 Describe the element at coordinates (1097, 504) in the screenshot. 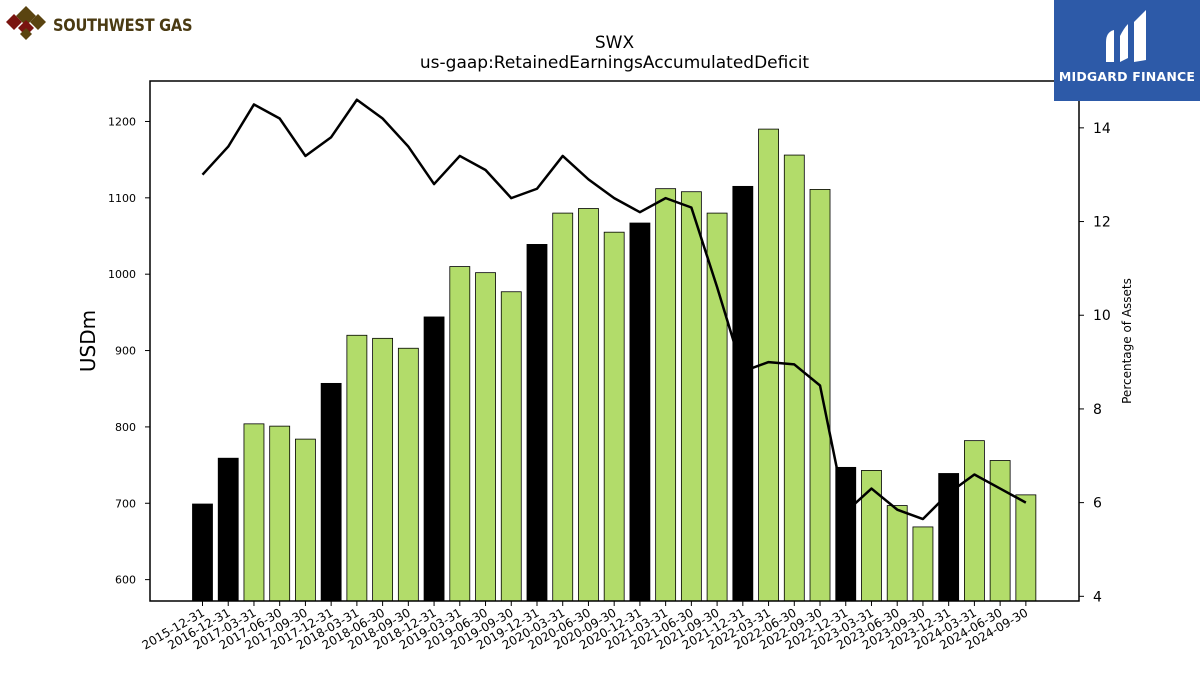

I see `y2-tick-label: 6` at that location.